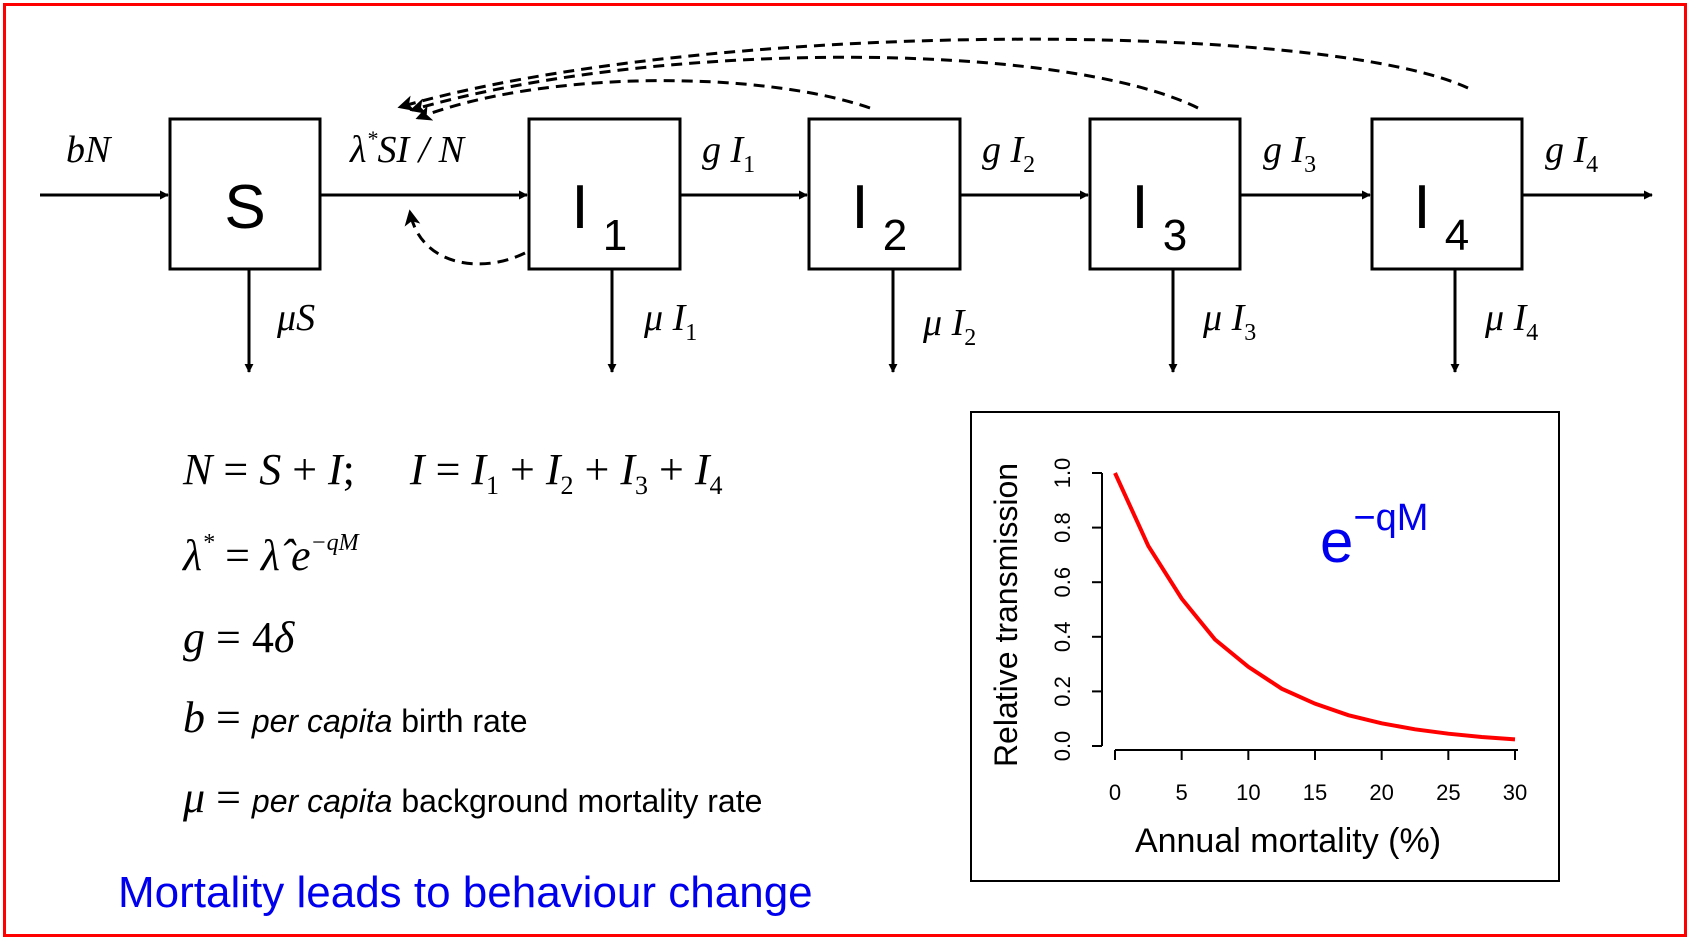 This screenshot has height=946, width=1696. What do you see at coordinates (884, 194) in the screenshot?
I see `compartment-i2` at bounding box center [884, 194].